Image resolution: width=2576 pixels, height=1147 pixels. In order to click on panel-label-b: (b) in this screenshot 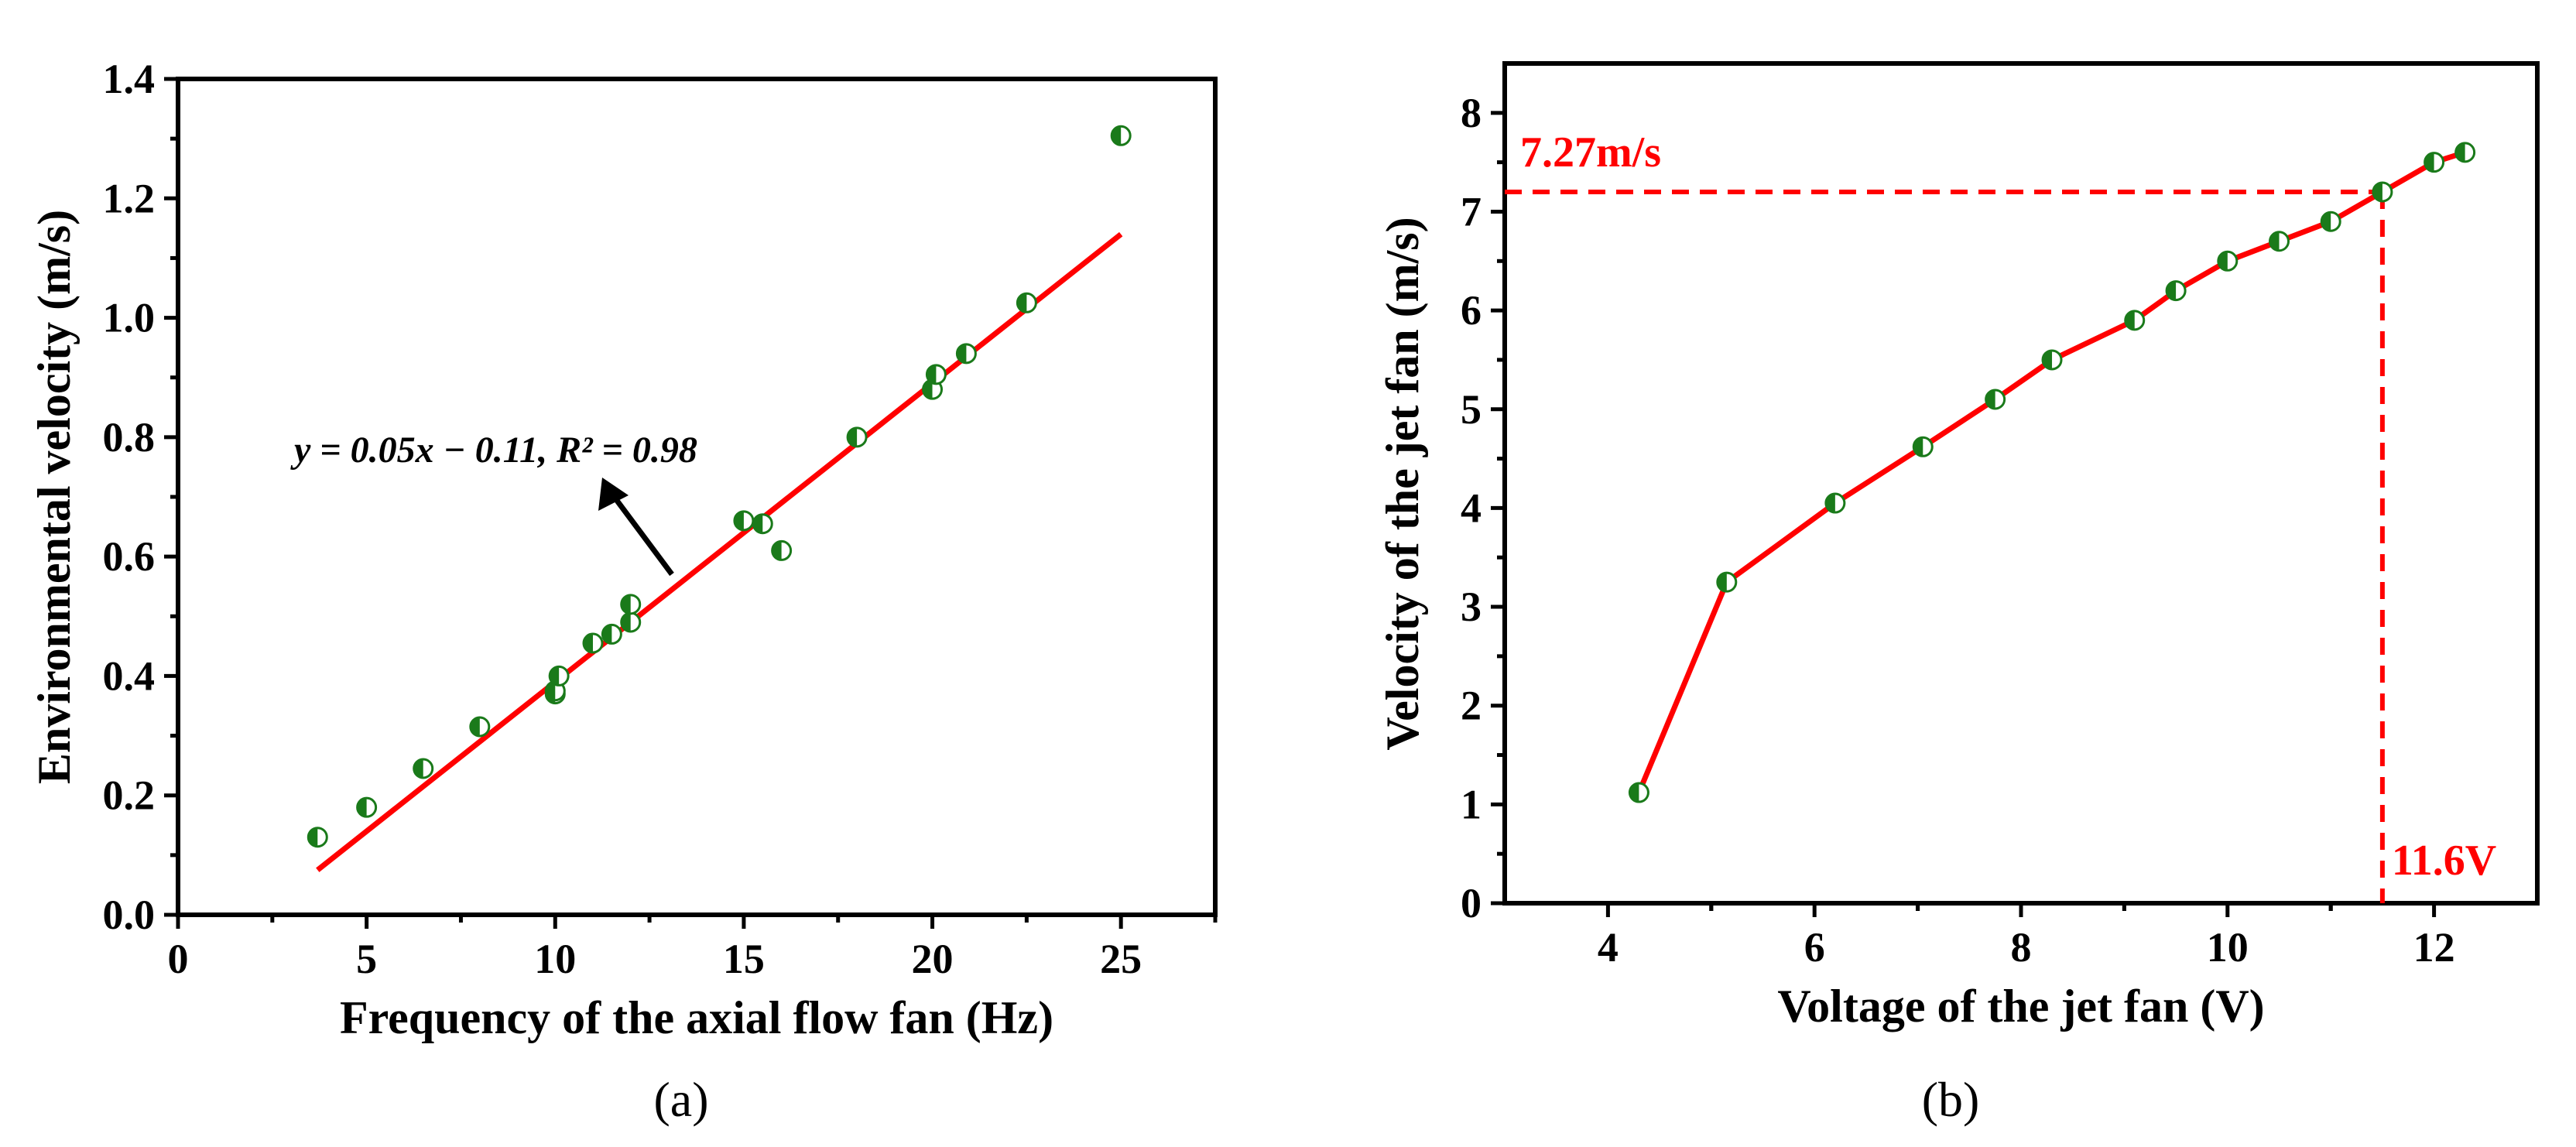, I will do `click(1951, 1099)`.